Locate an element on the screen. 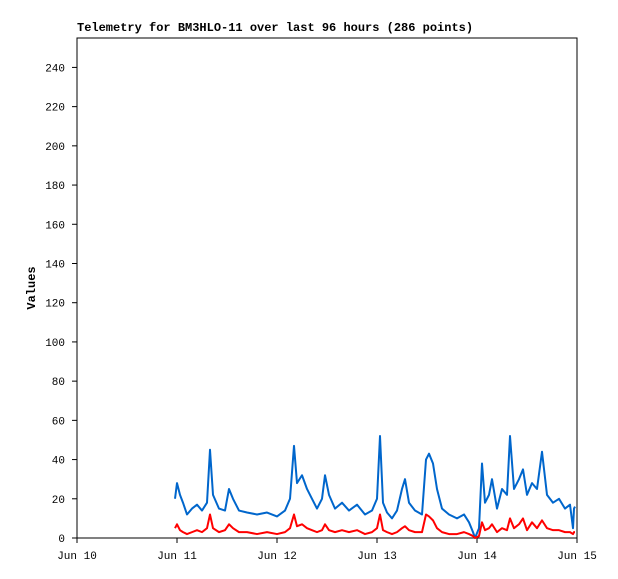 Image resolution: width=618 pixels, height=579 pixels. y-tick-label: 60 is located at coordinates (58, 422).